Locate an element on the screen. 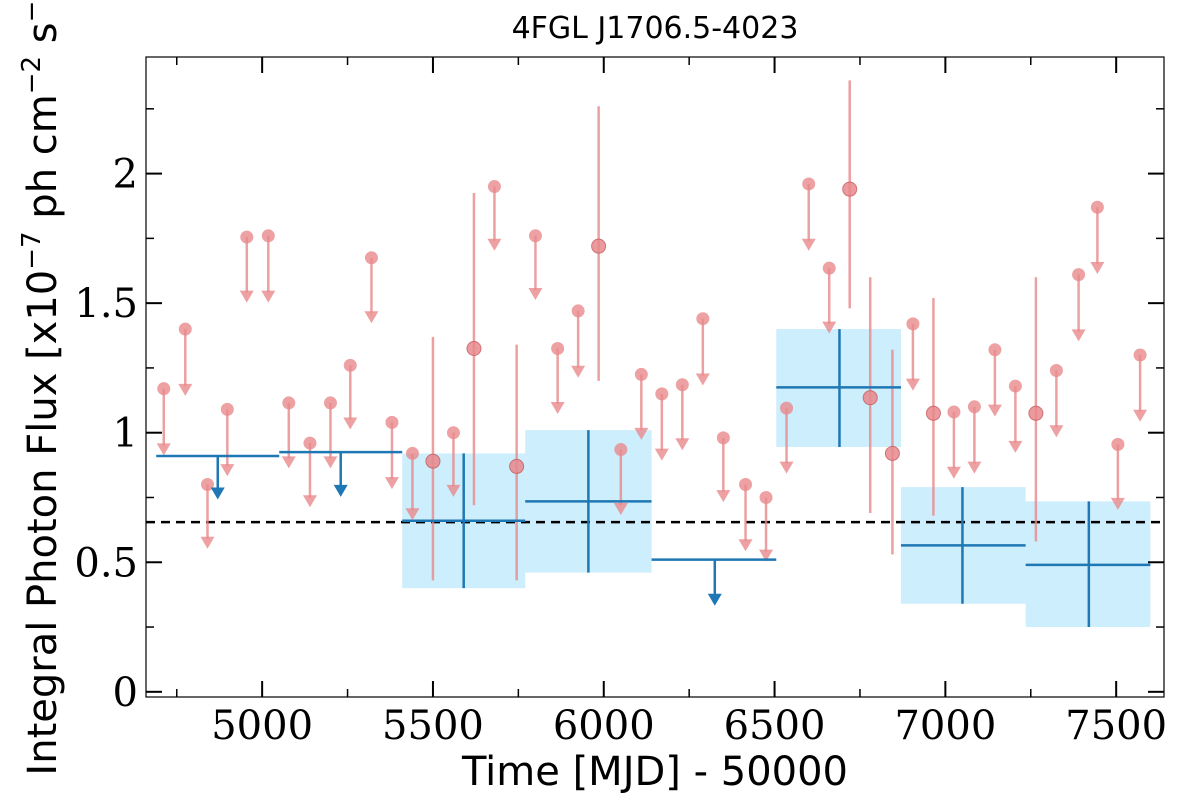 Image resolution: width=1200 pixels, height=800 pixels. x-tick-label: 7000 is located at coordinates (945, 726).